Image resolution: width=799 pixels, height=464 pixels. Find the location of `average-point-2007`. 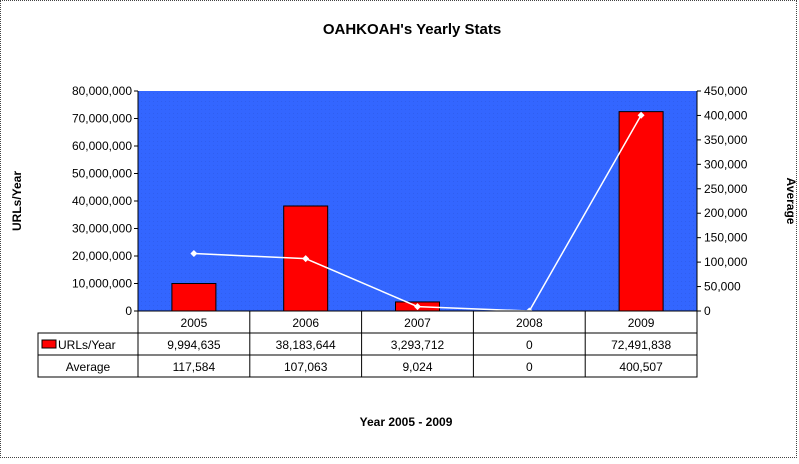

average-point-2007 is located at coordinates (417, 307).